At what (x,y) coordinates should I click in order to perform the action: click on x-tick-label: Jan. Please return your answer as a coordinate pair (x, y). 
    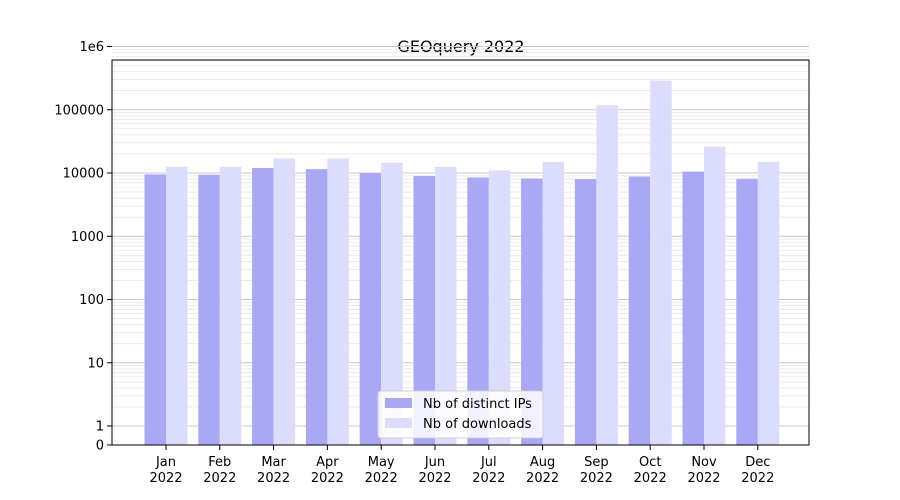
    Looking at the image, I should click on (165, 462).